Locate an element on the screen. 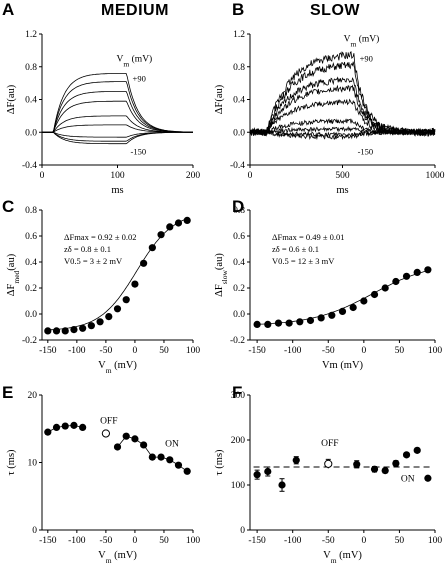 This screenshot has width=448, height=564. y-tick-label: 1.2 is located at coordinates (31, 35).